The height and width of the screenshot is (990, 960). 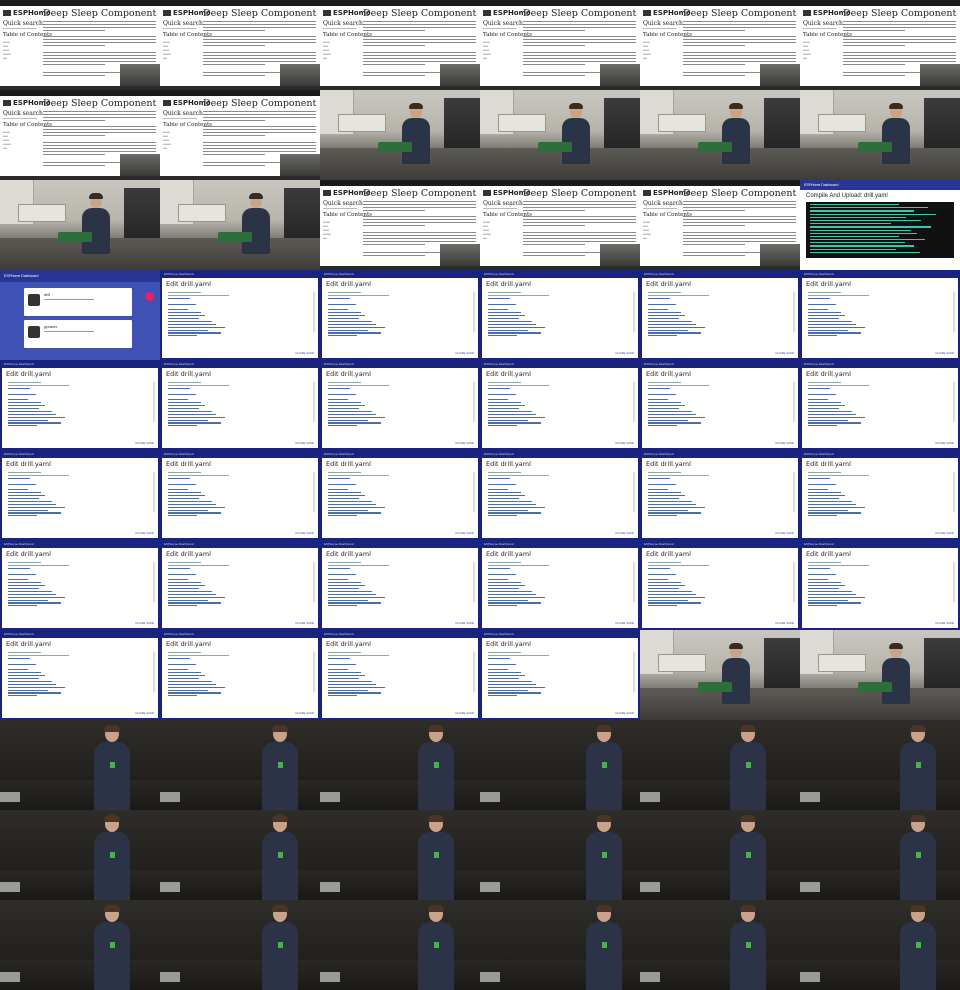 I want to click on workbench, so click(x=720, y=164).